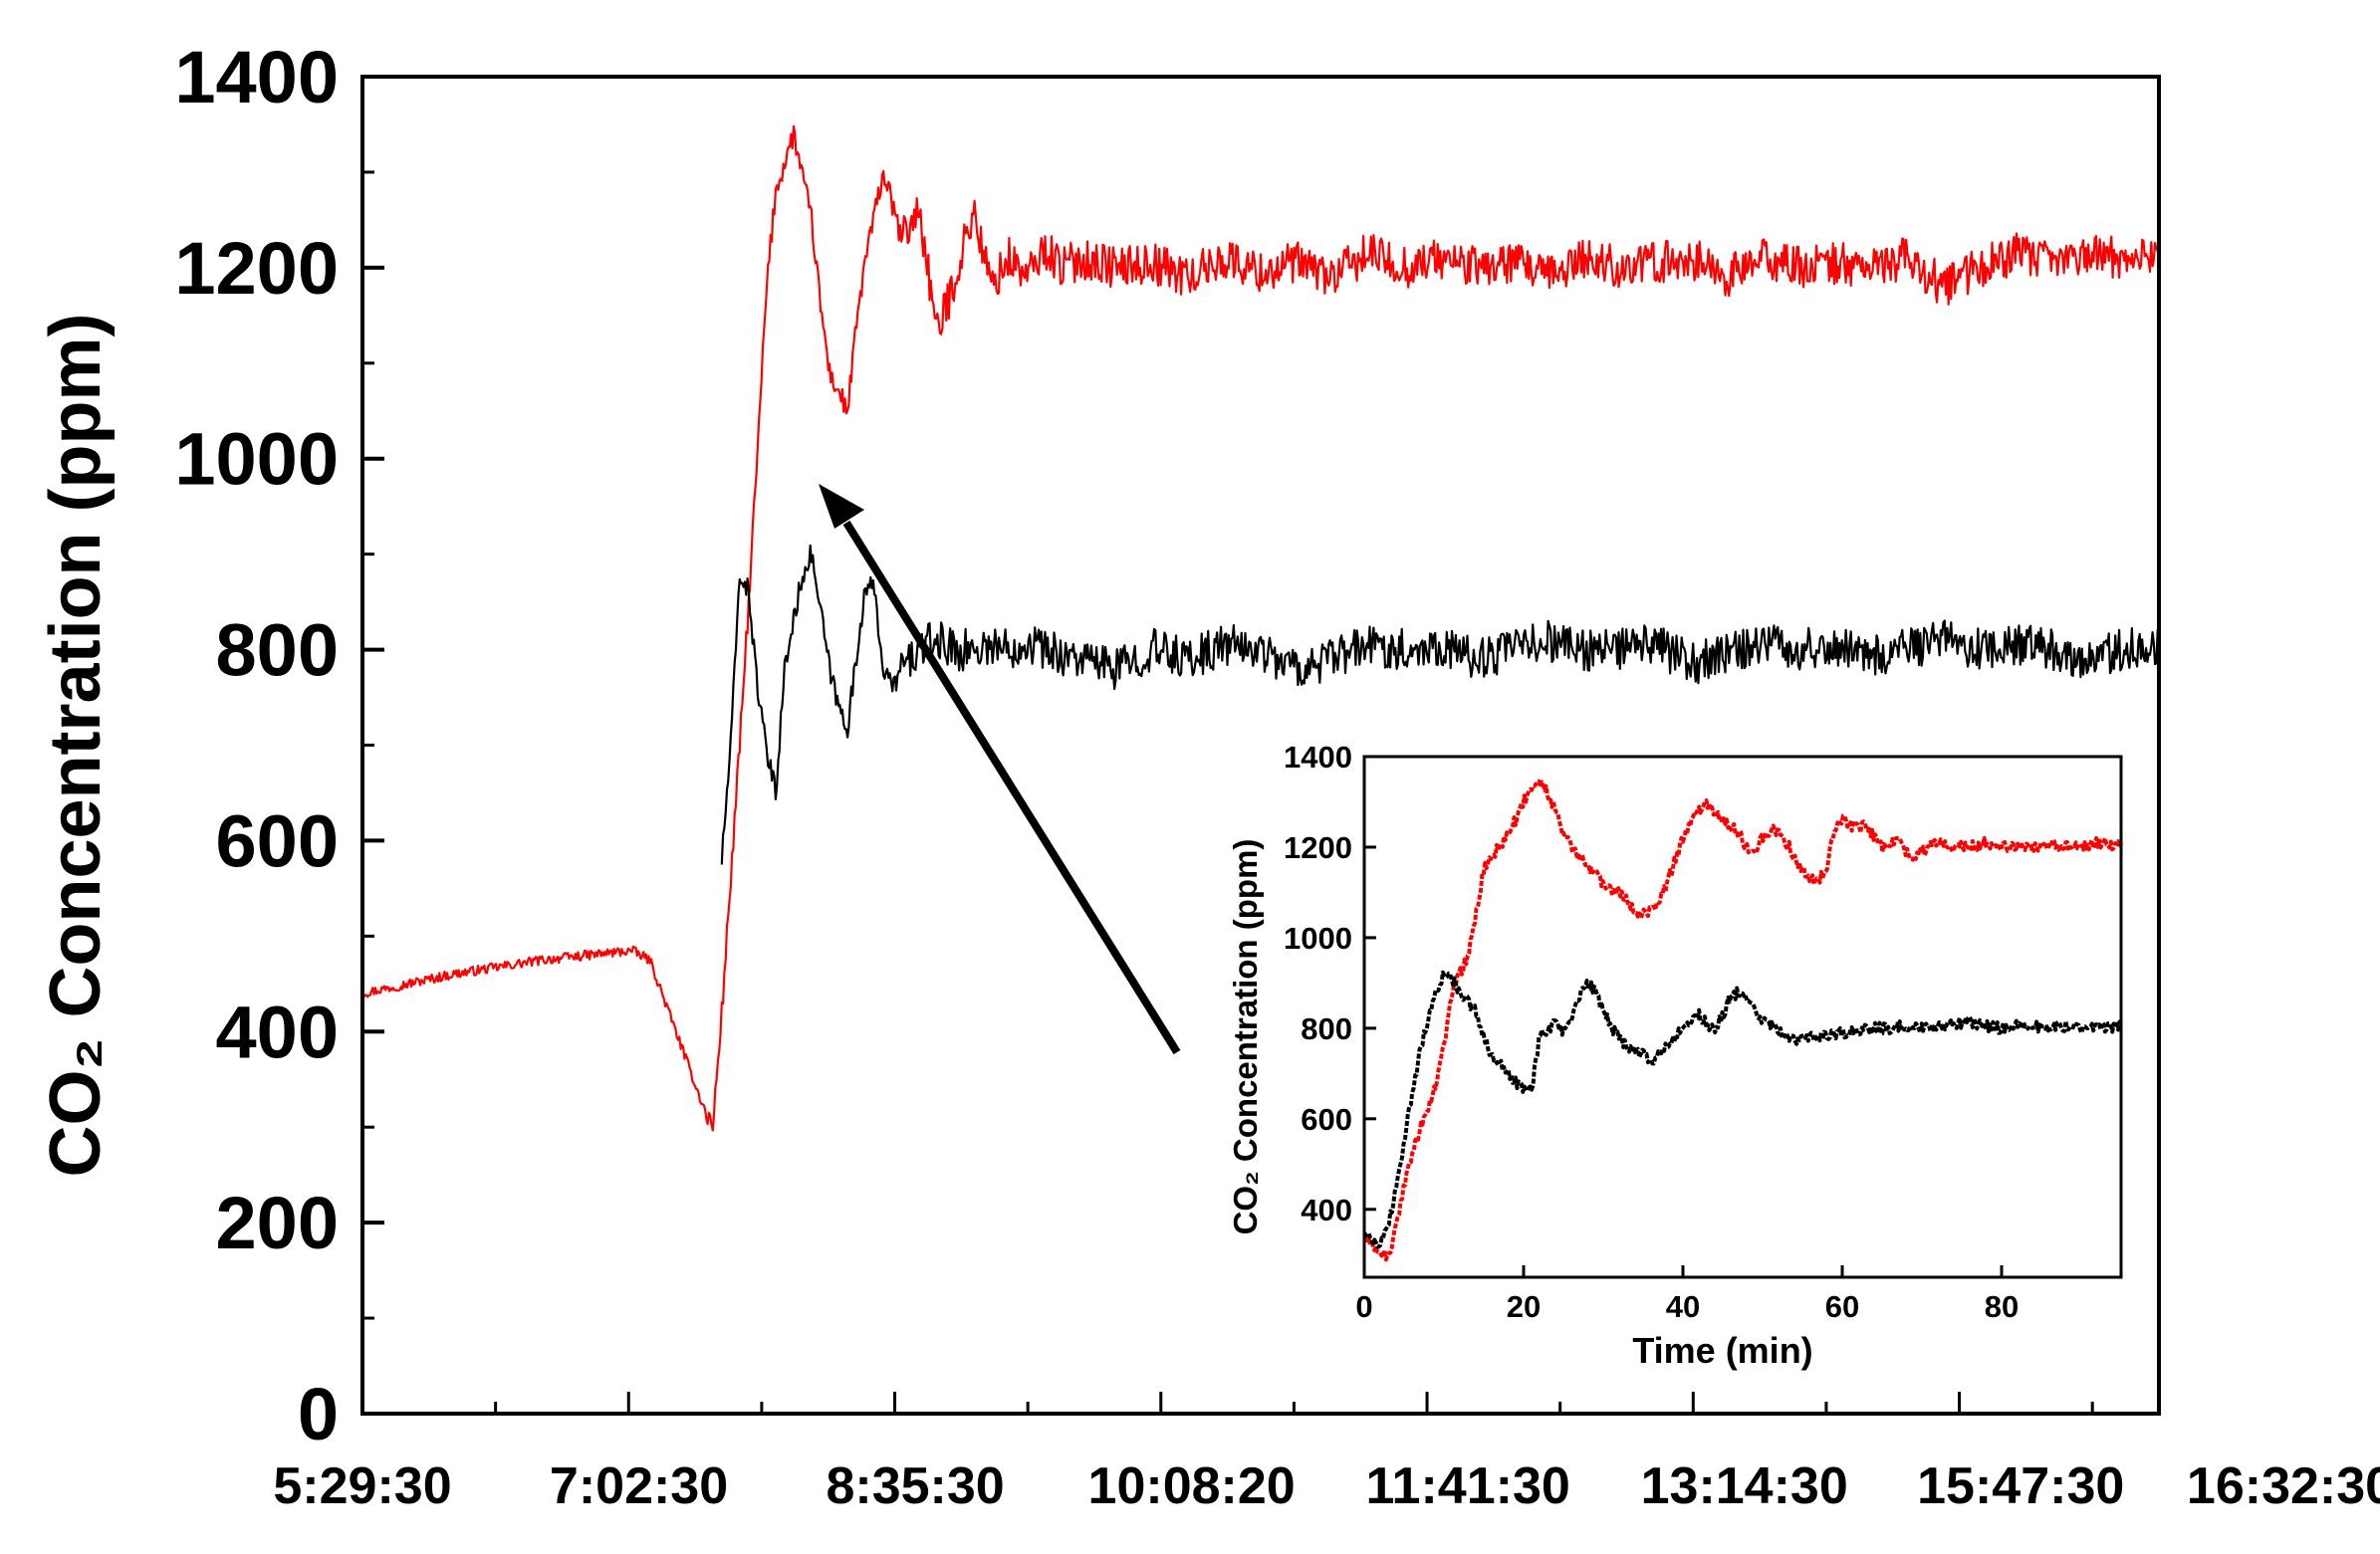 The height and width of the screenshot is (1554, 2380). Describe the element at coordinates (277, 1223) in the screenshot. I see `main-y-tick-label: 200` at that location.